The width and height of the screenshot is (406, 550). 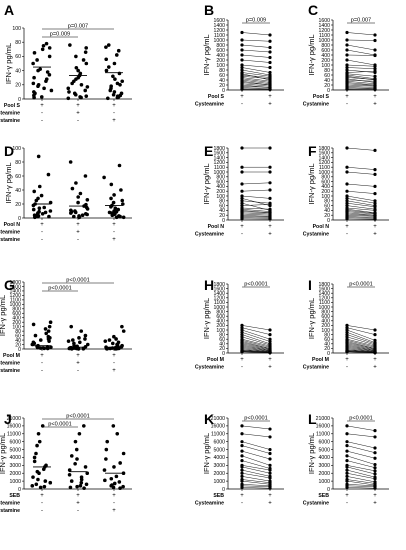 I want to click on p-value: p=0.009, so click(x=256, y=21).